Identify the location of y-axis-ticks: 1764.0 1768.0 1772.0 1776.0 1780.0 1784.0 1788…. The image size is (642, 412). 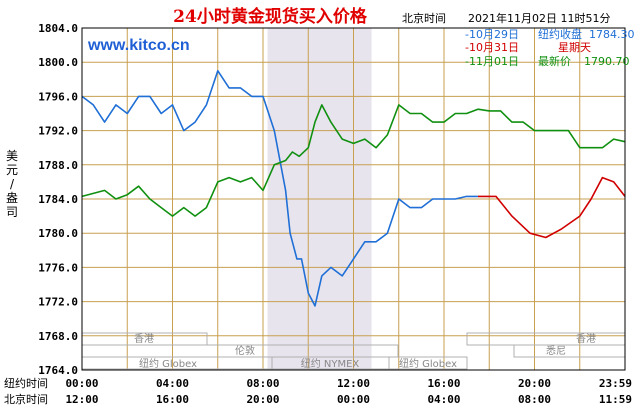
(58, 199).